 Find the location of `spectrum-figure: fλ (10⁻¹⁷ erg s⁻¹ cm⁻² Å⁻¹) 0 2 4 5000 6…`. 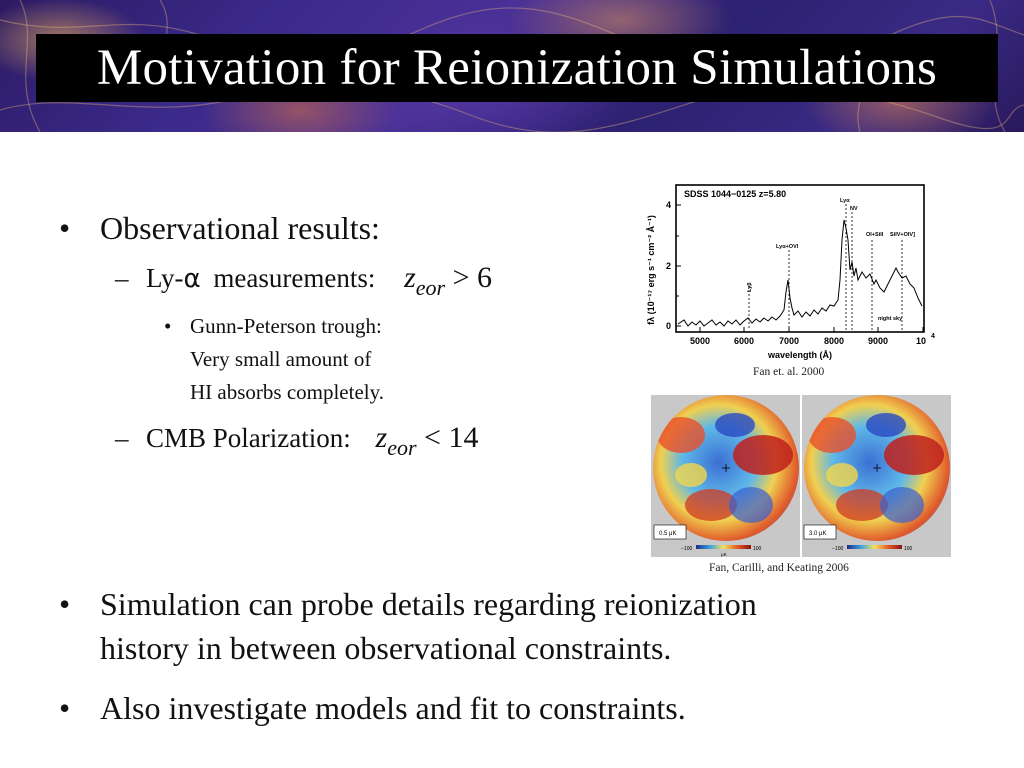

spectrum-figure: fλ (10⁻¹⁷ erg s⁻¹ cm⁻² Å⁻¹) 0 2 4 5000 6… is located at coordinates (790, 276).